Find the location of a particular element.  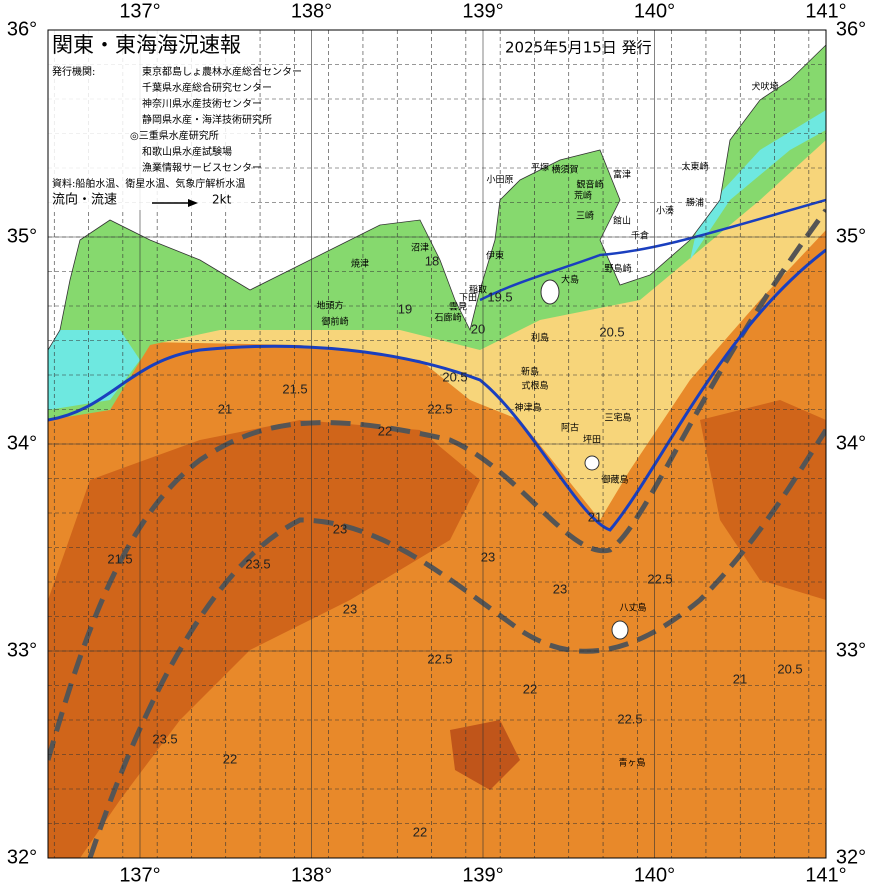

place-name: 観音崎 is located at coordinates (589, 185).